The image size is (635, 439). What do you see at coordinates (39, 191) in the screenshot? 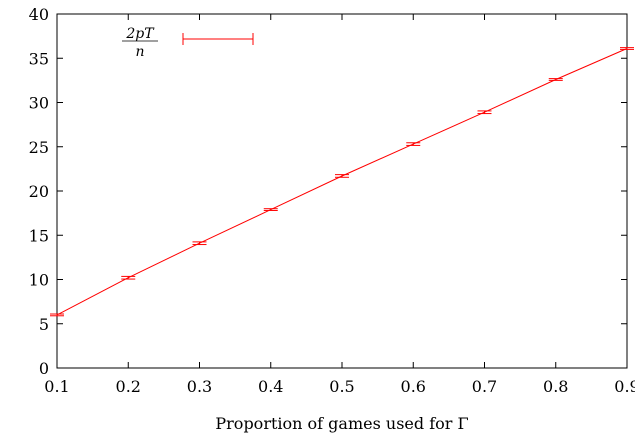
I see `y-tick-label: 20` at bounding box center [39, 191].